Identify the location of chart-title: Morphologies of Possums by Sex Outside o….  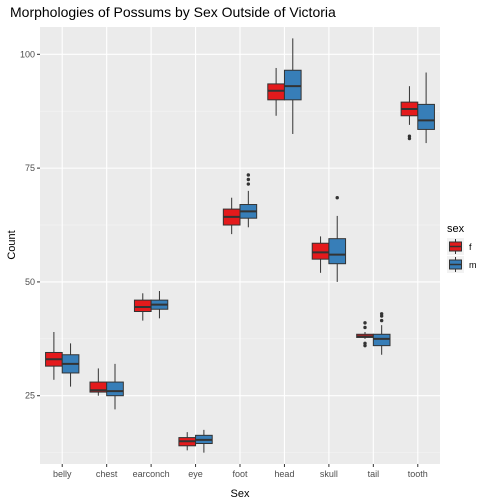
(173, 12).